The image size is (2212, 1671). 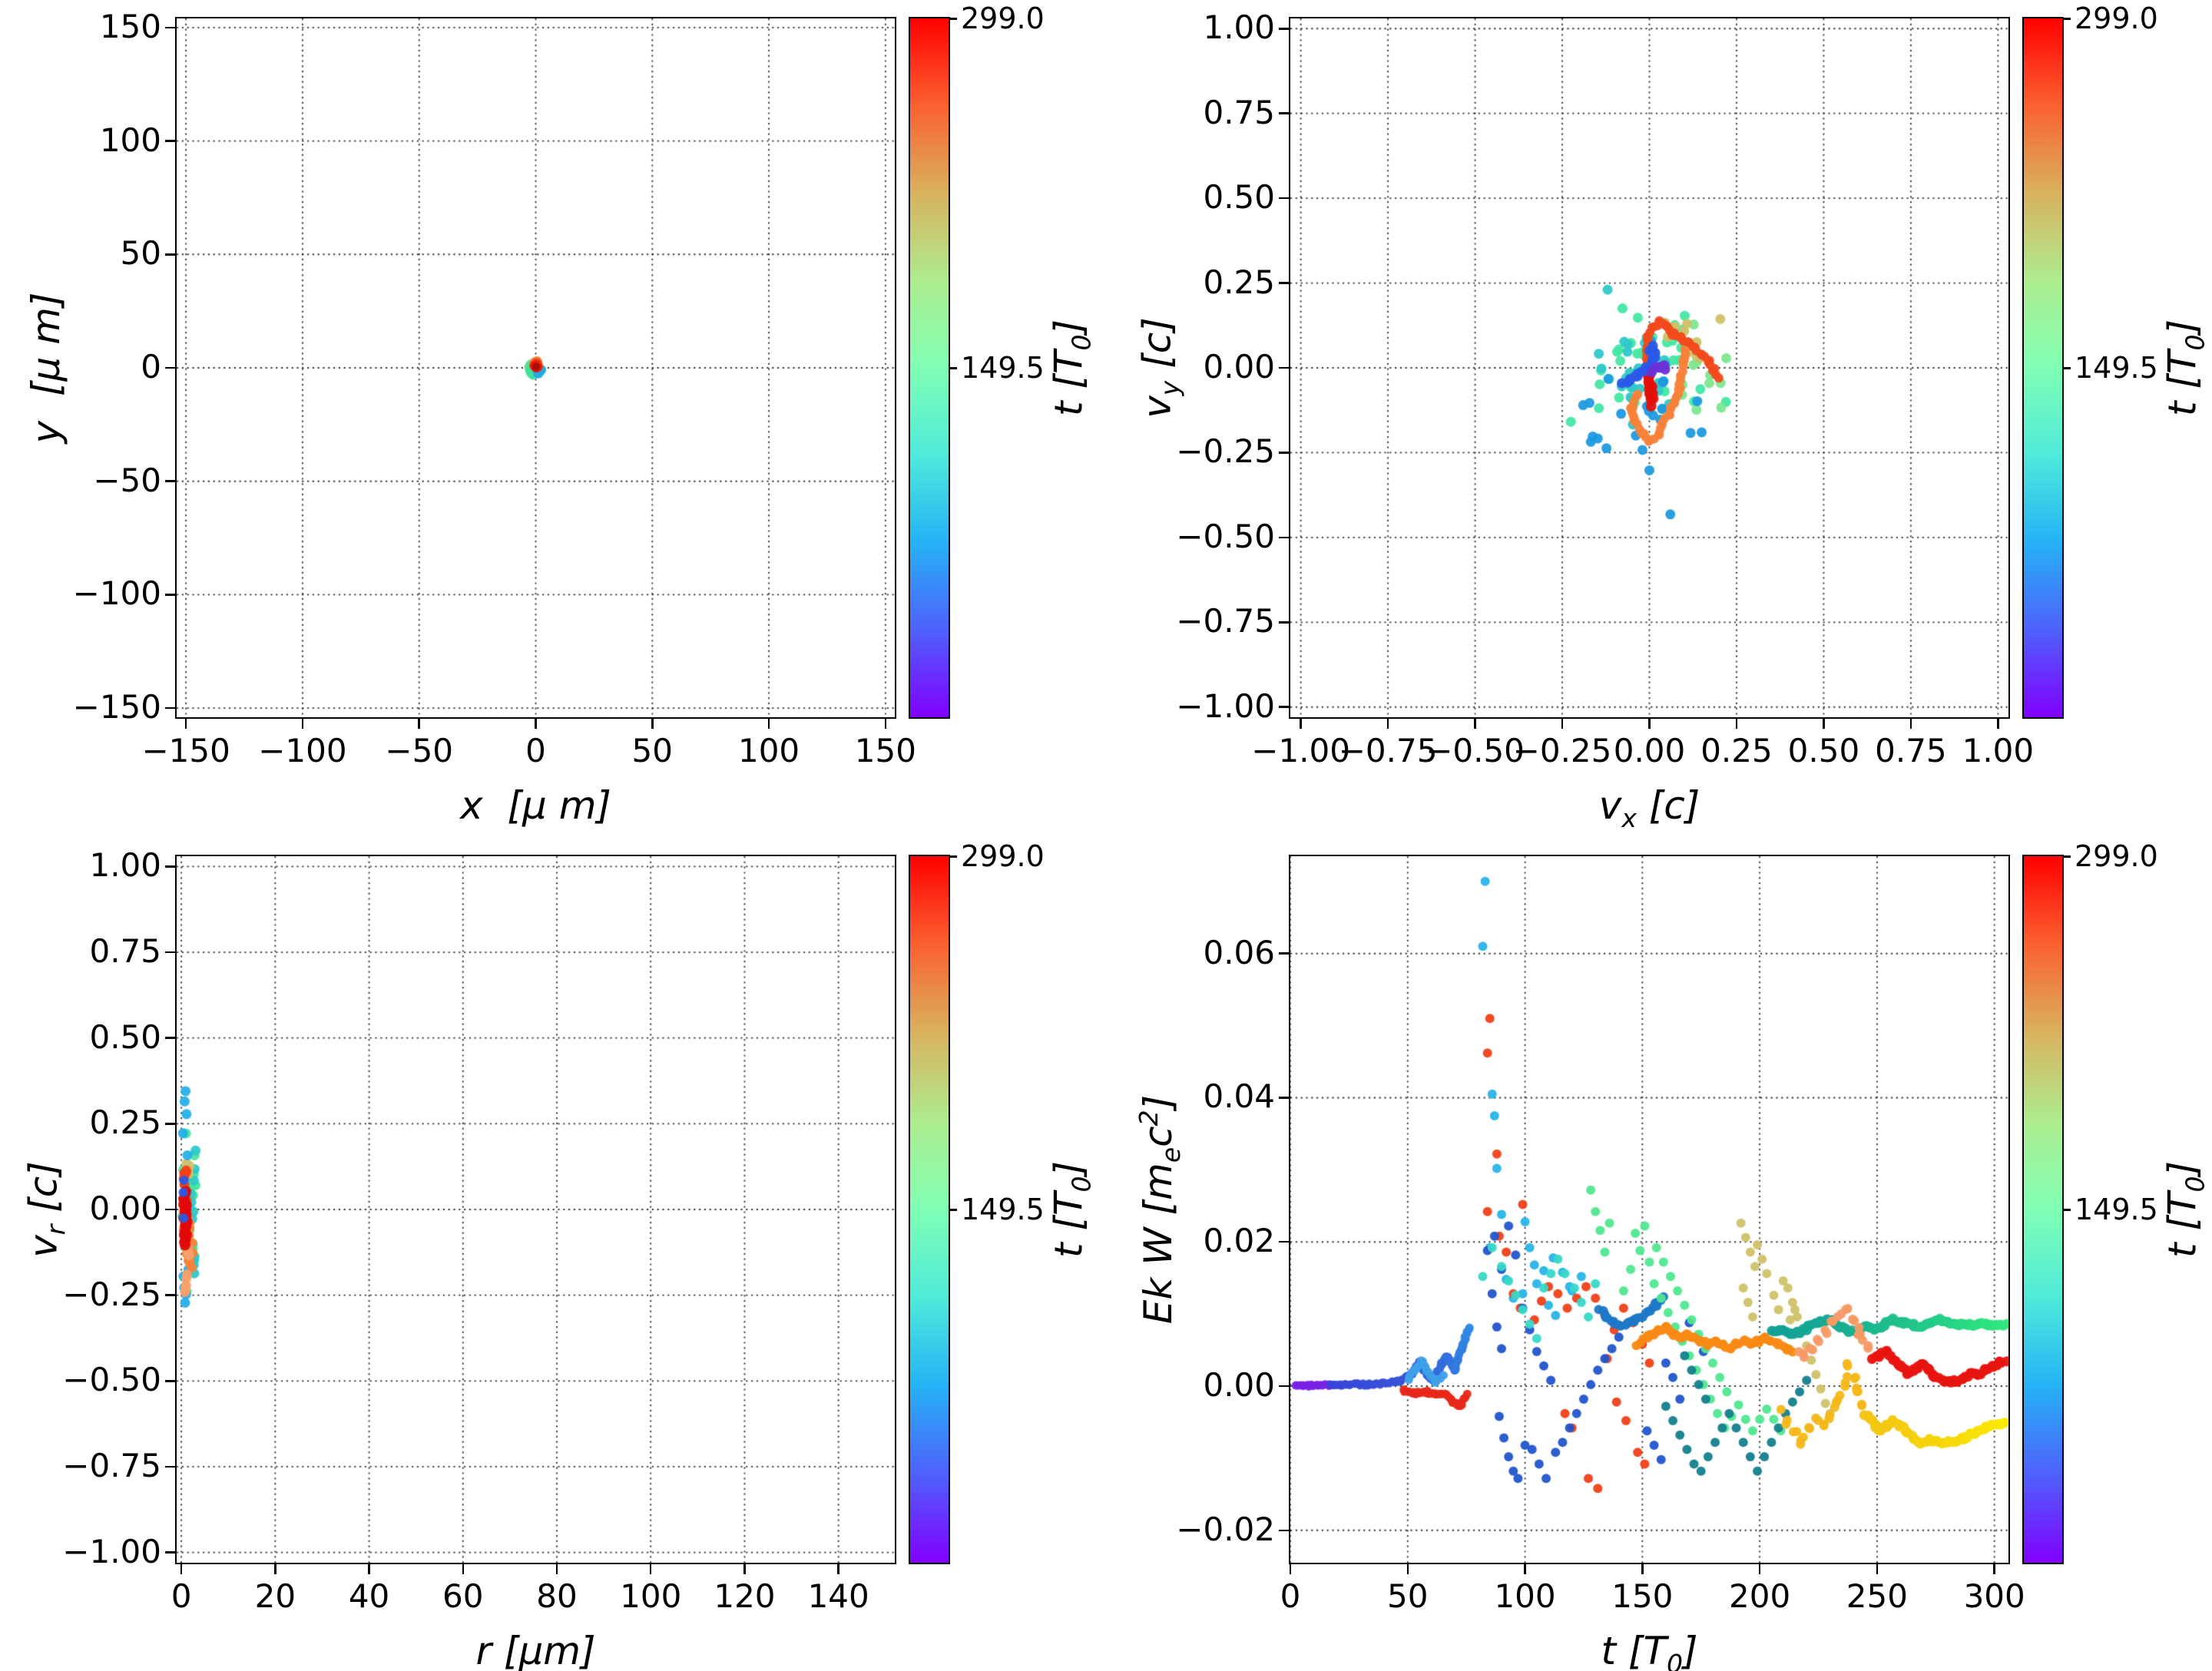 What do you see at coordinates (1760, 1596) in the screenshot?
I see `x-tick-label: 200` at bounding box center [1760, 1596].